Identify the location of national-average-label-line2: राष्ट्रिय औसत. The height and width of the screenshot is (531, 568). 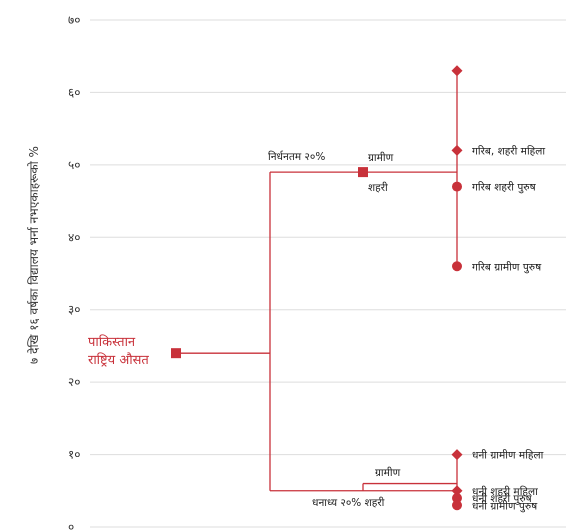
(118, 360).